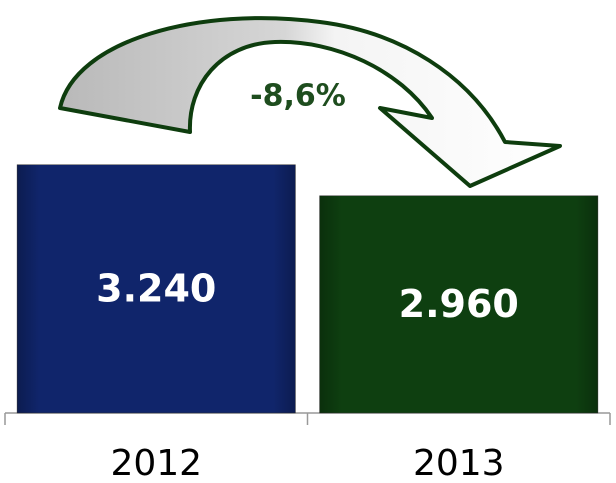 The image size is (616, 483). I want to click on value-label: 3.240, so click(156, 288).